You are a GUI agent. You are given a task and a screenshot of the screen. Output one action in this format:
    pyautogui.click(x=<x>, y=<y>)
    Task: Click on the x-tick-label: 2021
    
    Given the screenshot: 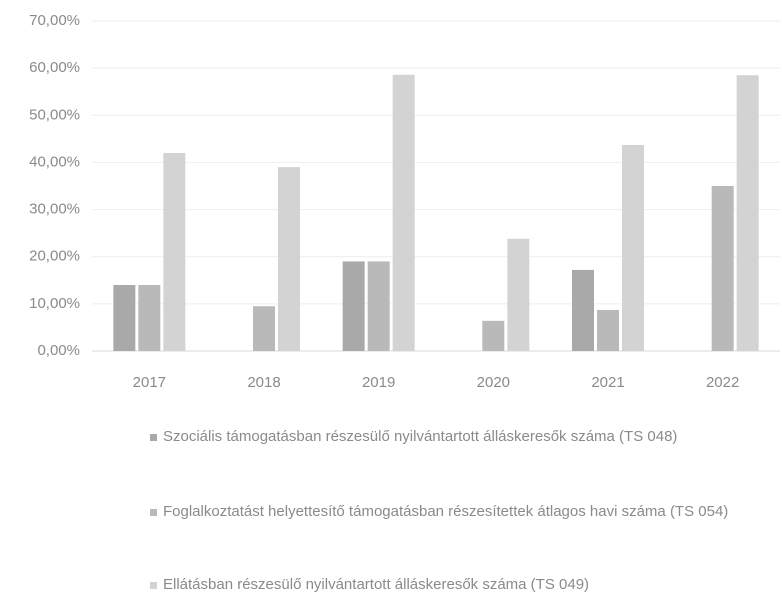 What is the action you would take?
    pyautogui.click(x=607, y=382)
    